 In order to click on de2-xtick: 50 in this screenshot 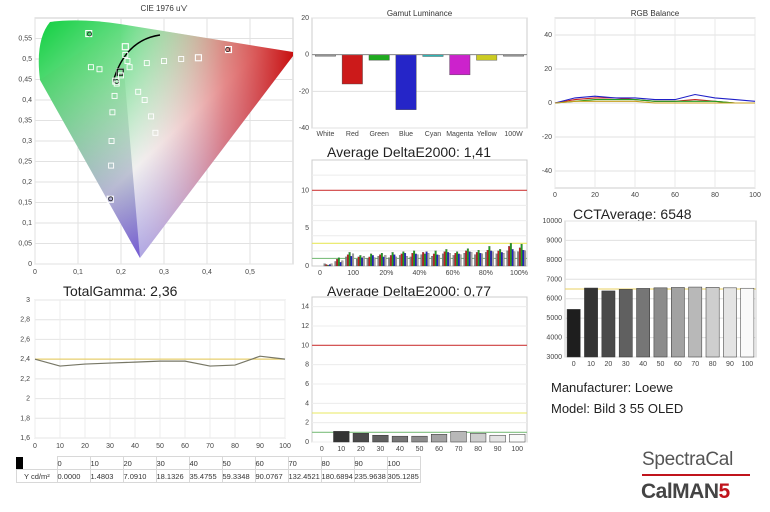, I will do `click(420, 449)`.